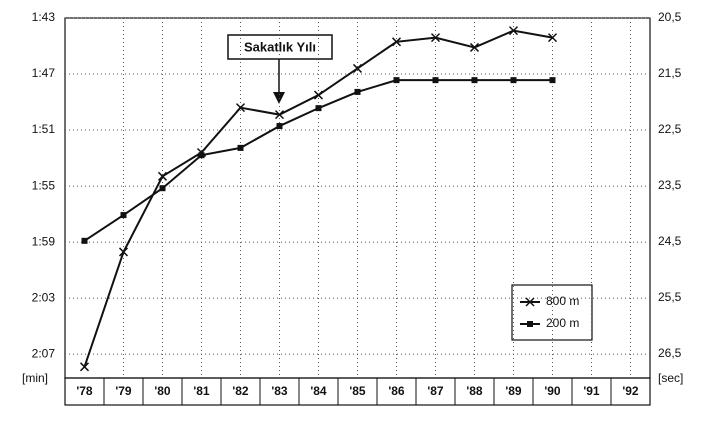  Describe the element at coordinates (396, 391) in the screenshot. I see `x-tick-label: '86` at that location.